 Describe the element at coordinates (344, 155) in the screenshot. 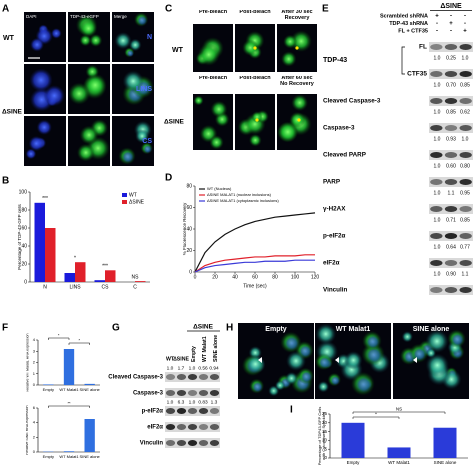

I see `blot-label: Cleaved PARP` at that location.